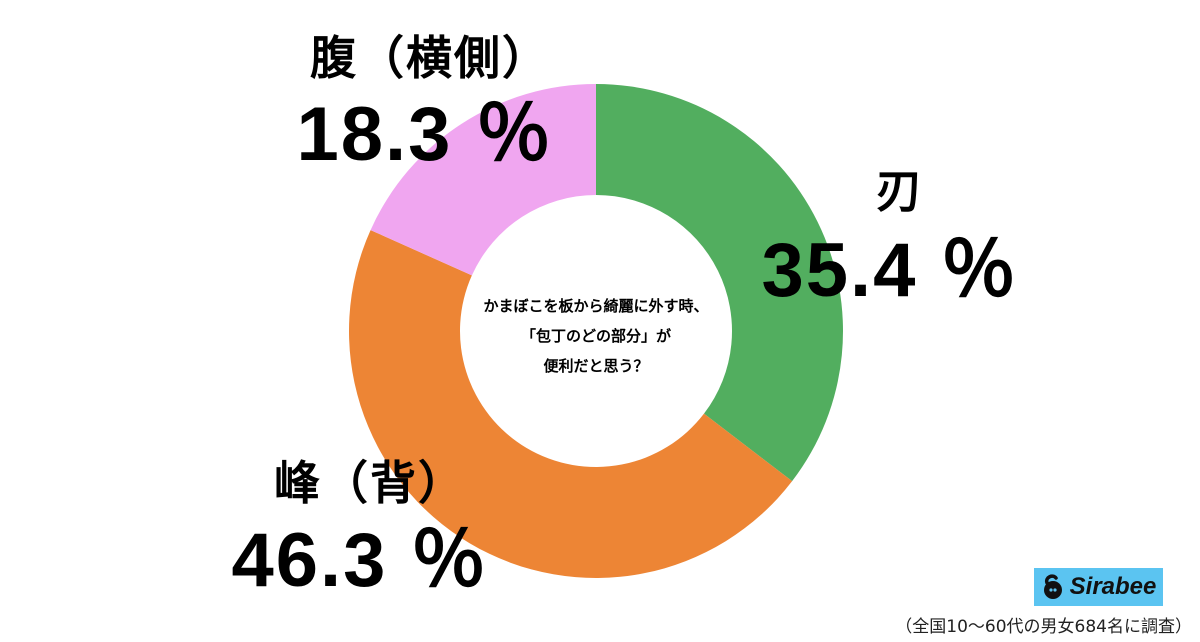  Describe the element at coordinates (596, 366) in the screenshot. I see `question-line-3: 便利だと思う？` at that location.